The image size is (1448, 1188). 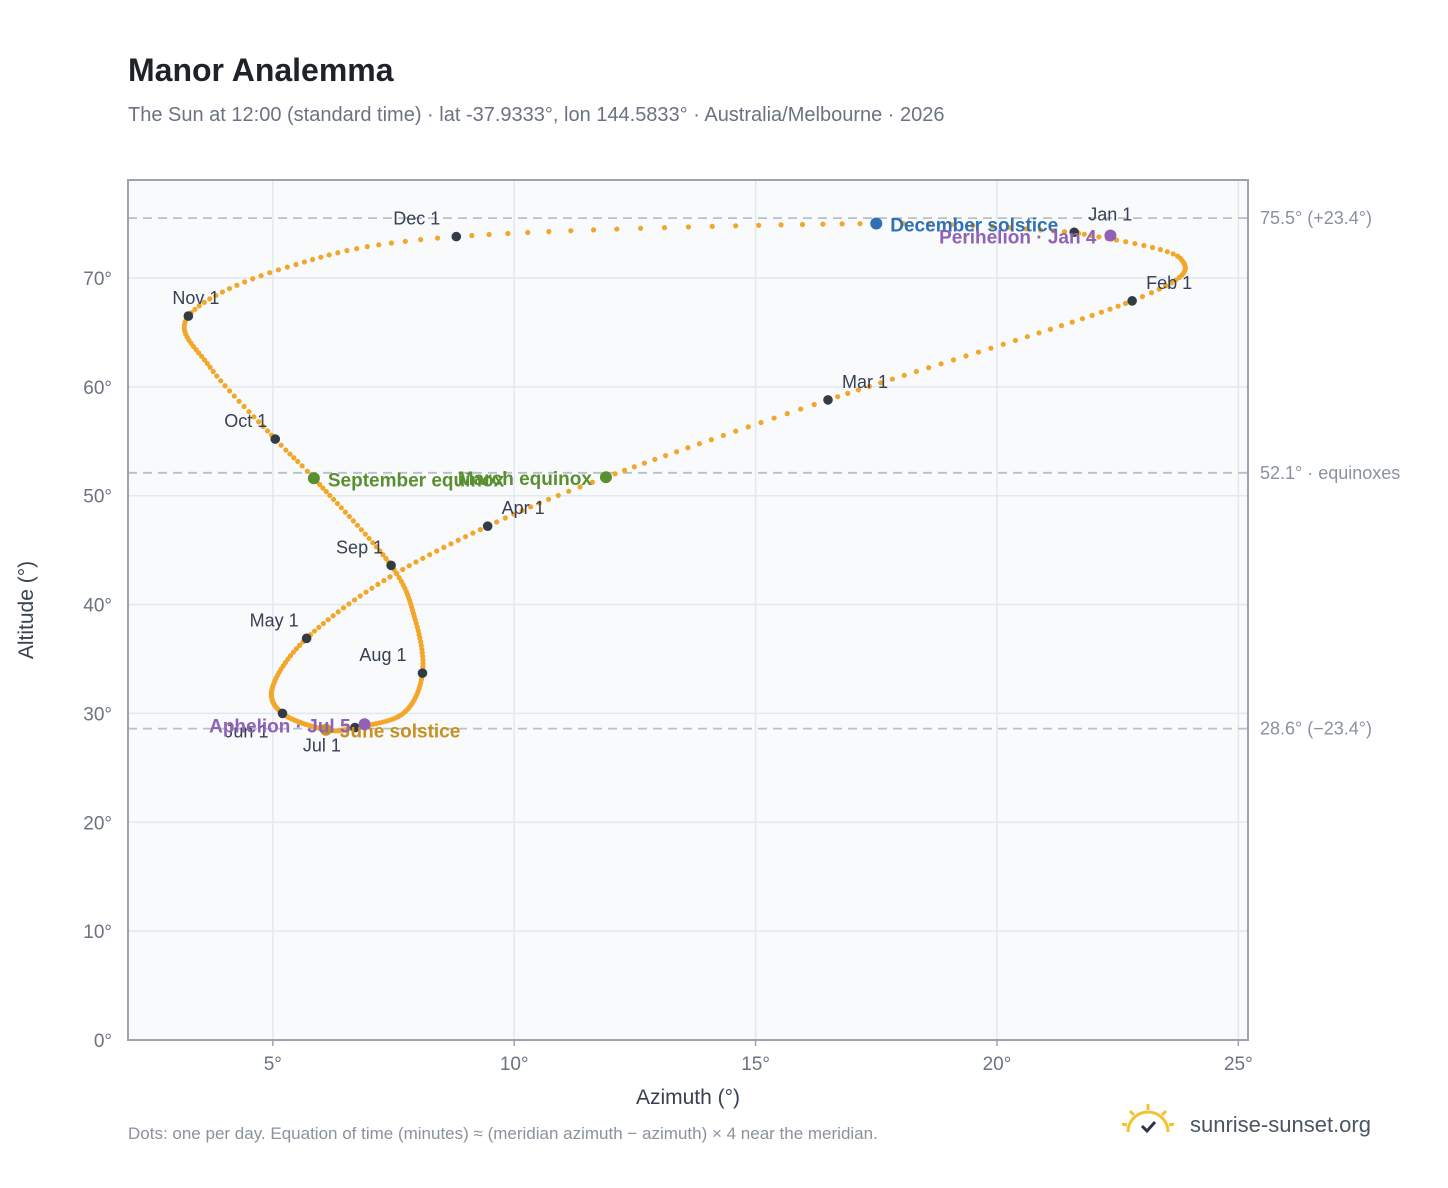 I want to click on event-marker-label: March equinox, so click(x=525, y=479).